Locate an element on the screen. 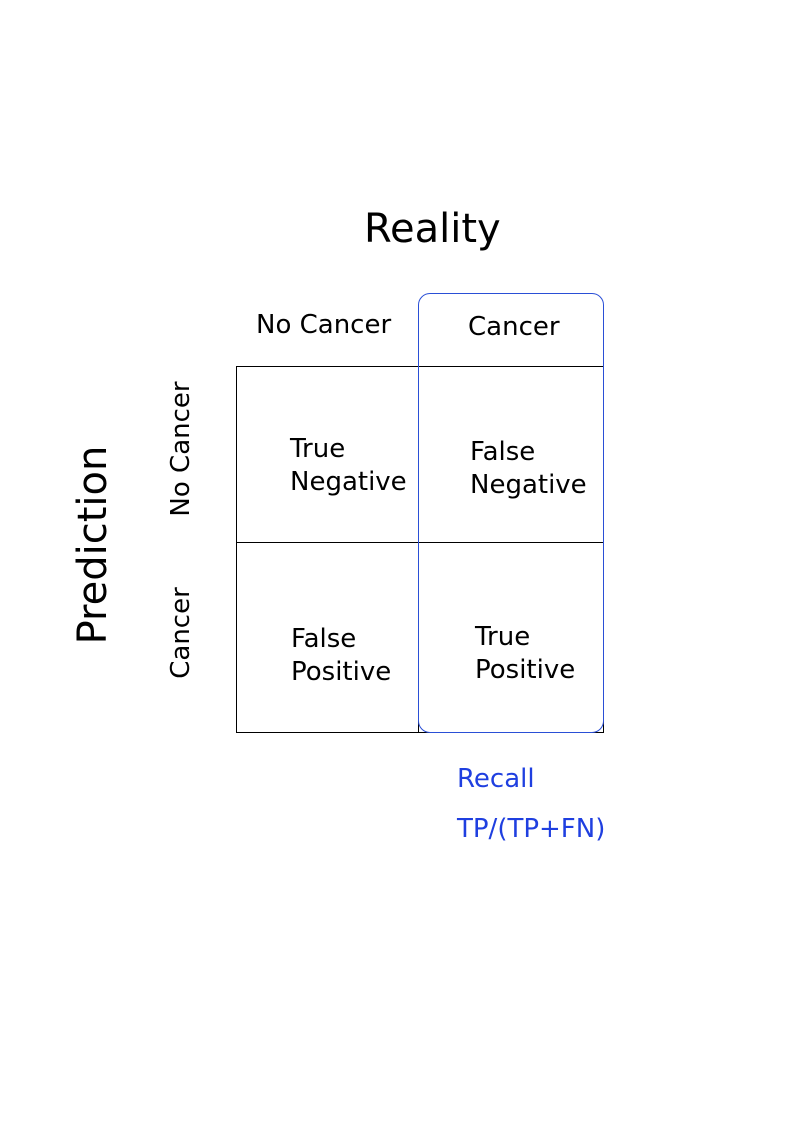 Image resolution: width=794 pixels, height=1123 pixels. cell-false-negative: False Negative is located at coordinates (528, 469).